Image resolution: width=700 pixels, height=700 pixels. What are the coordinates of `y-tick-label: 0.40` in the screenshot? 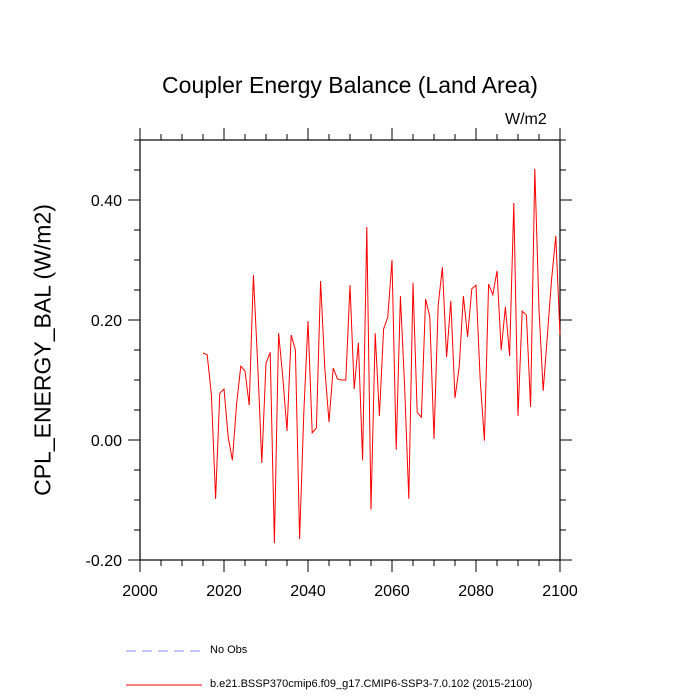 It's located at (106, 201).